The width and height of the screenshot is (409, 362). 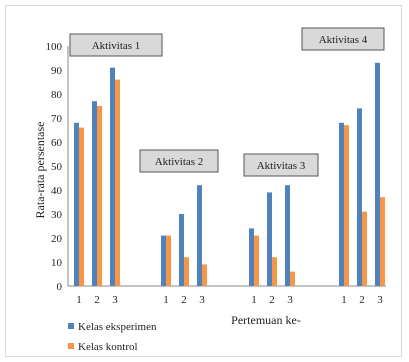 I want to click on x-axis-label: Pertemuan ke-, so click(x=266, y=320).